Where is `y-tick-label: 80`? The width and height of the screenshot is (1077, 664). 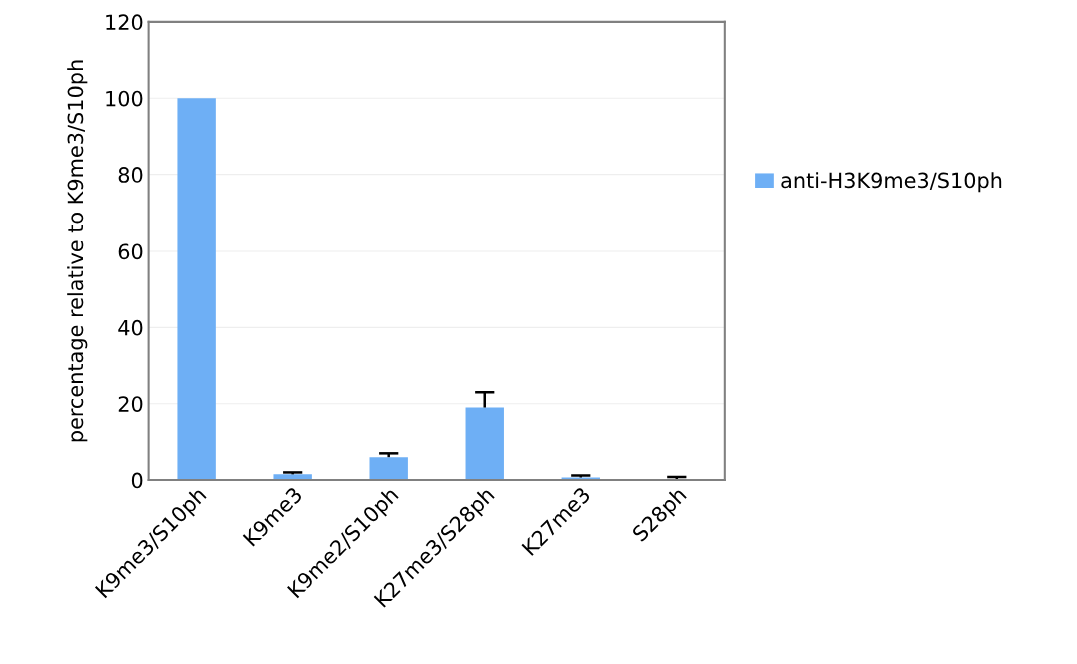
y-tick-label: 80 is located at coordinates (130, 175).